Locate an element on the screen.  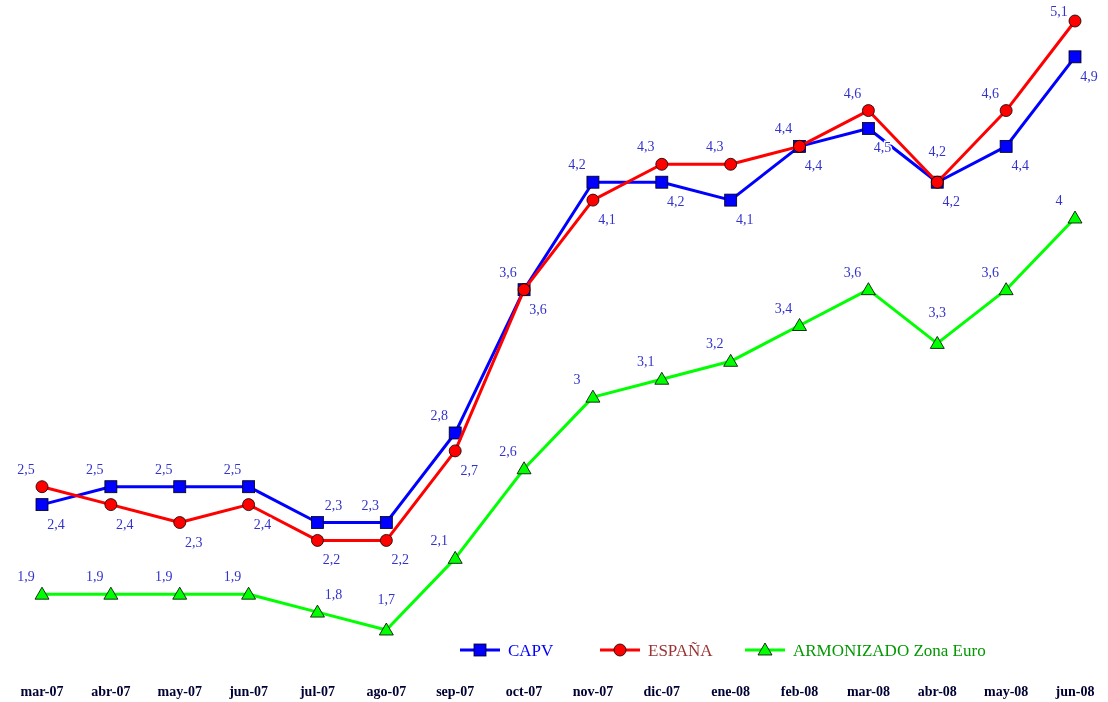
x-tick-label: dic-07 is located at coordinates (662, 691).